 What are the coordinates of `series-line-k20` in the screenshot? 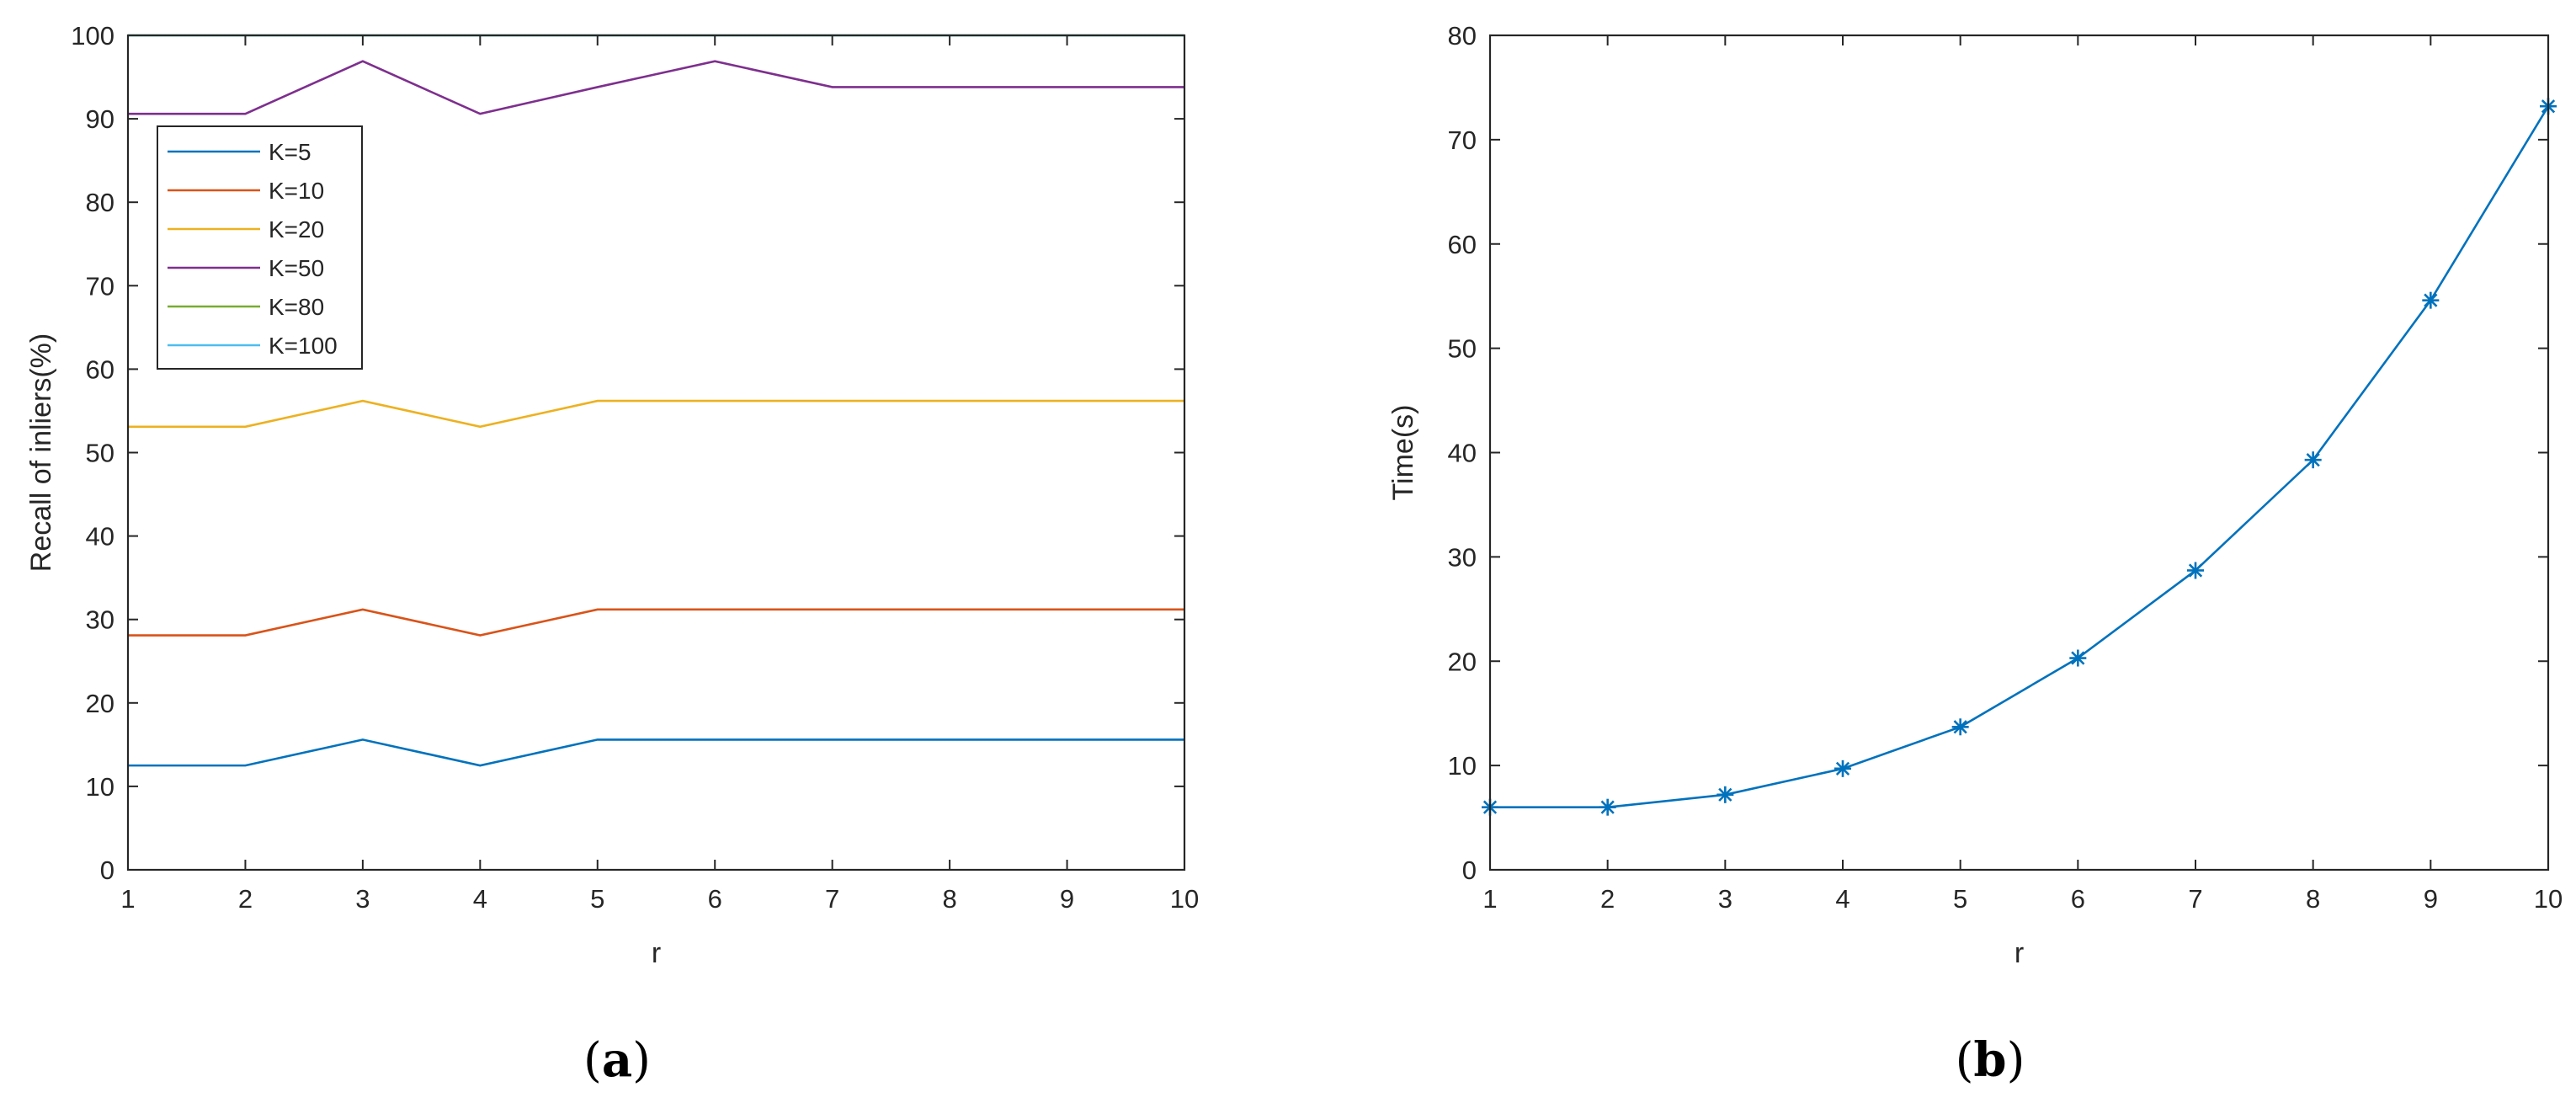 It's located at (656, 414).